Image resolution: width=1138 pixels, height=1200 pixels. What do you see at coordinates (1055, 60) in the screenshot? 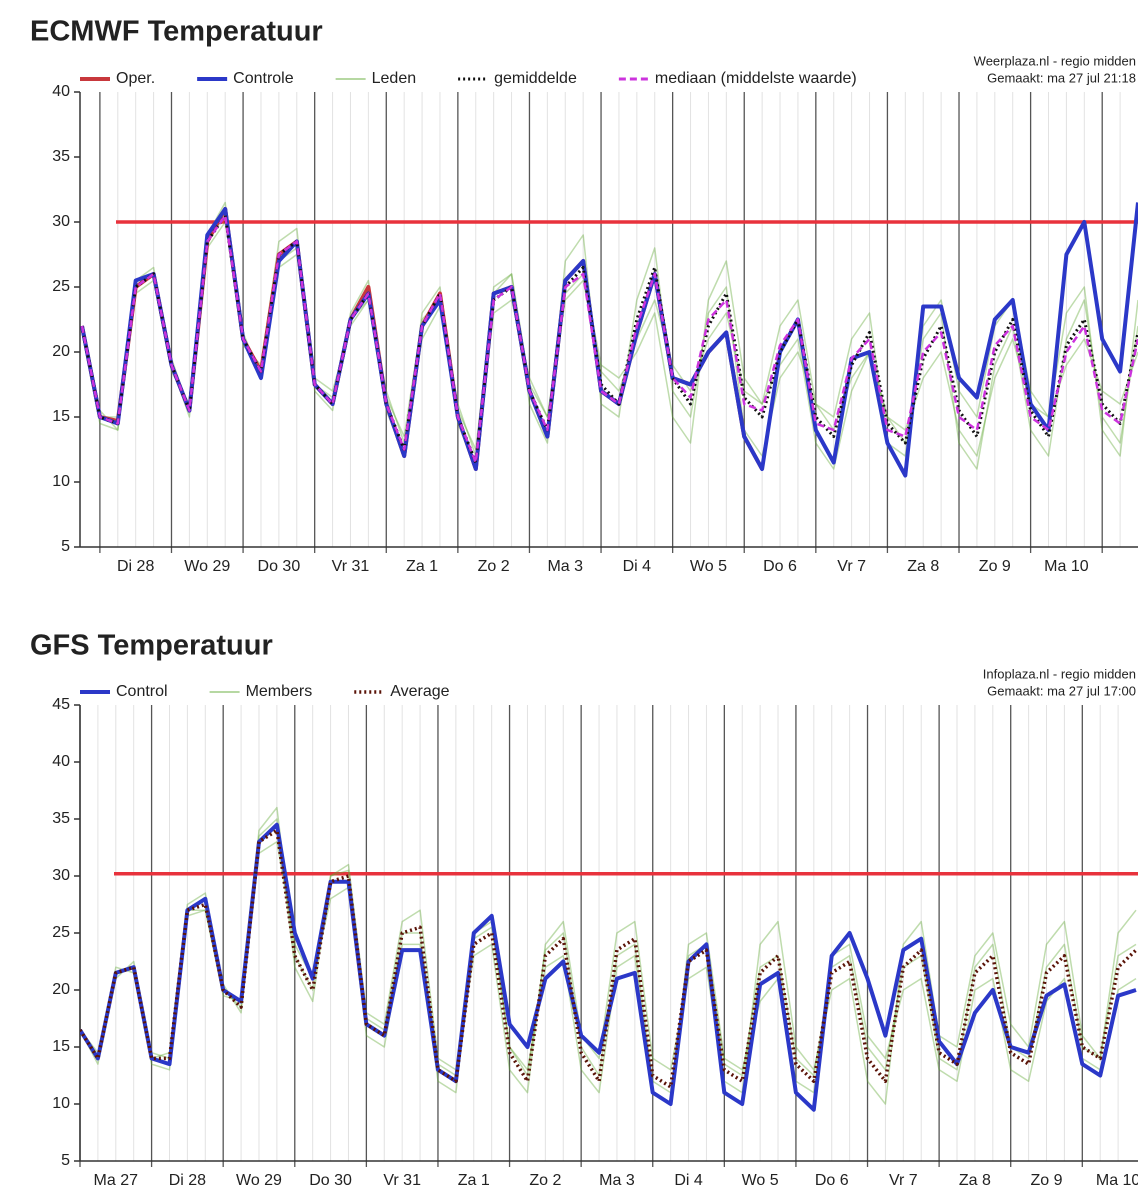
I see `source-note: Weerplaza.nl - regio midden` at bounding box center [1055, 60].